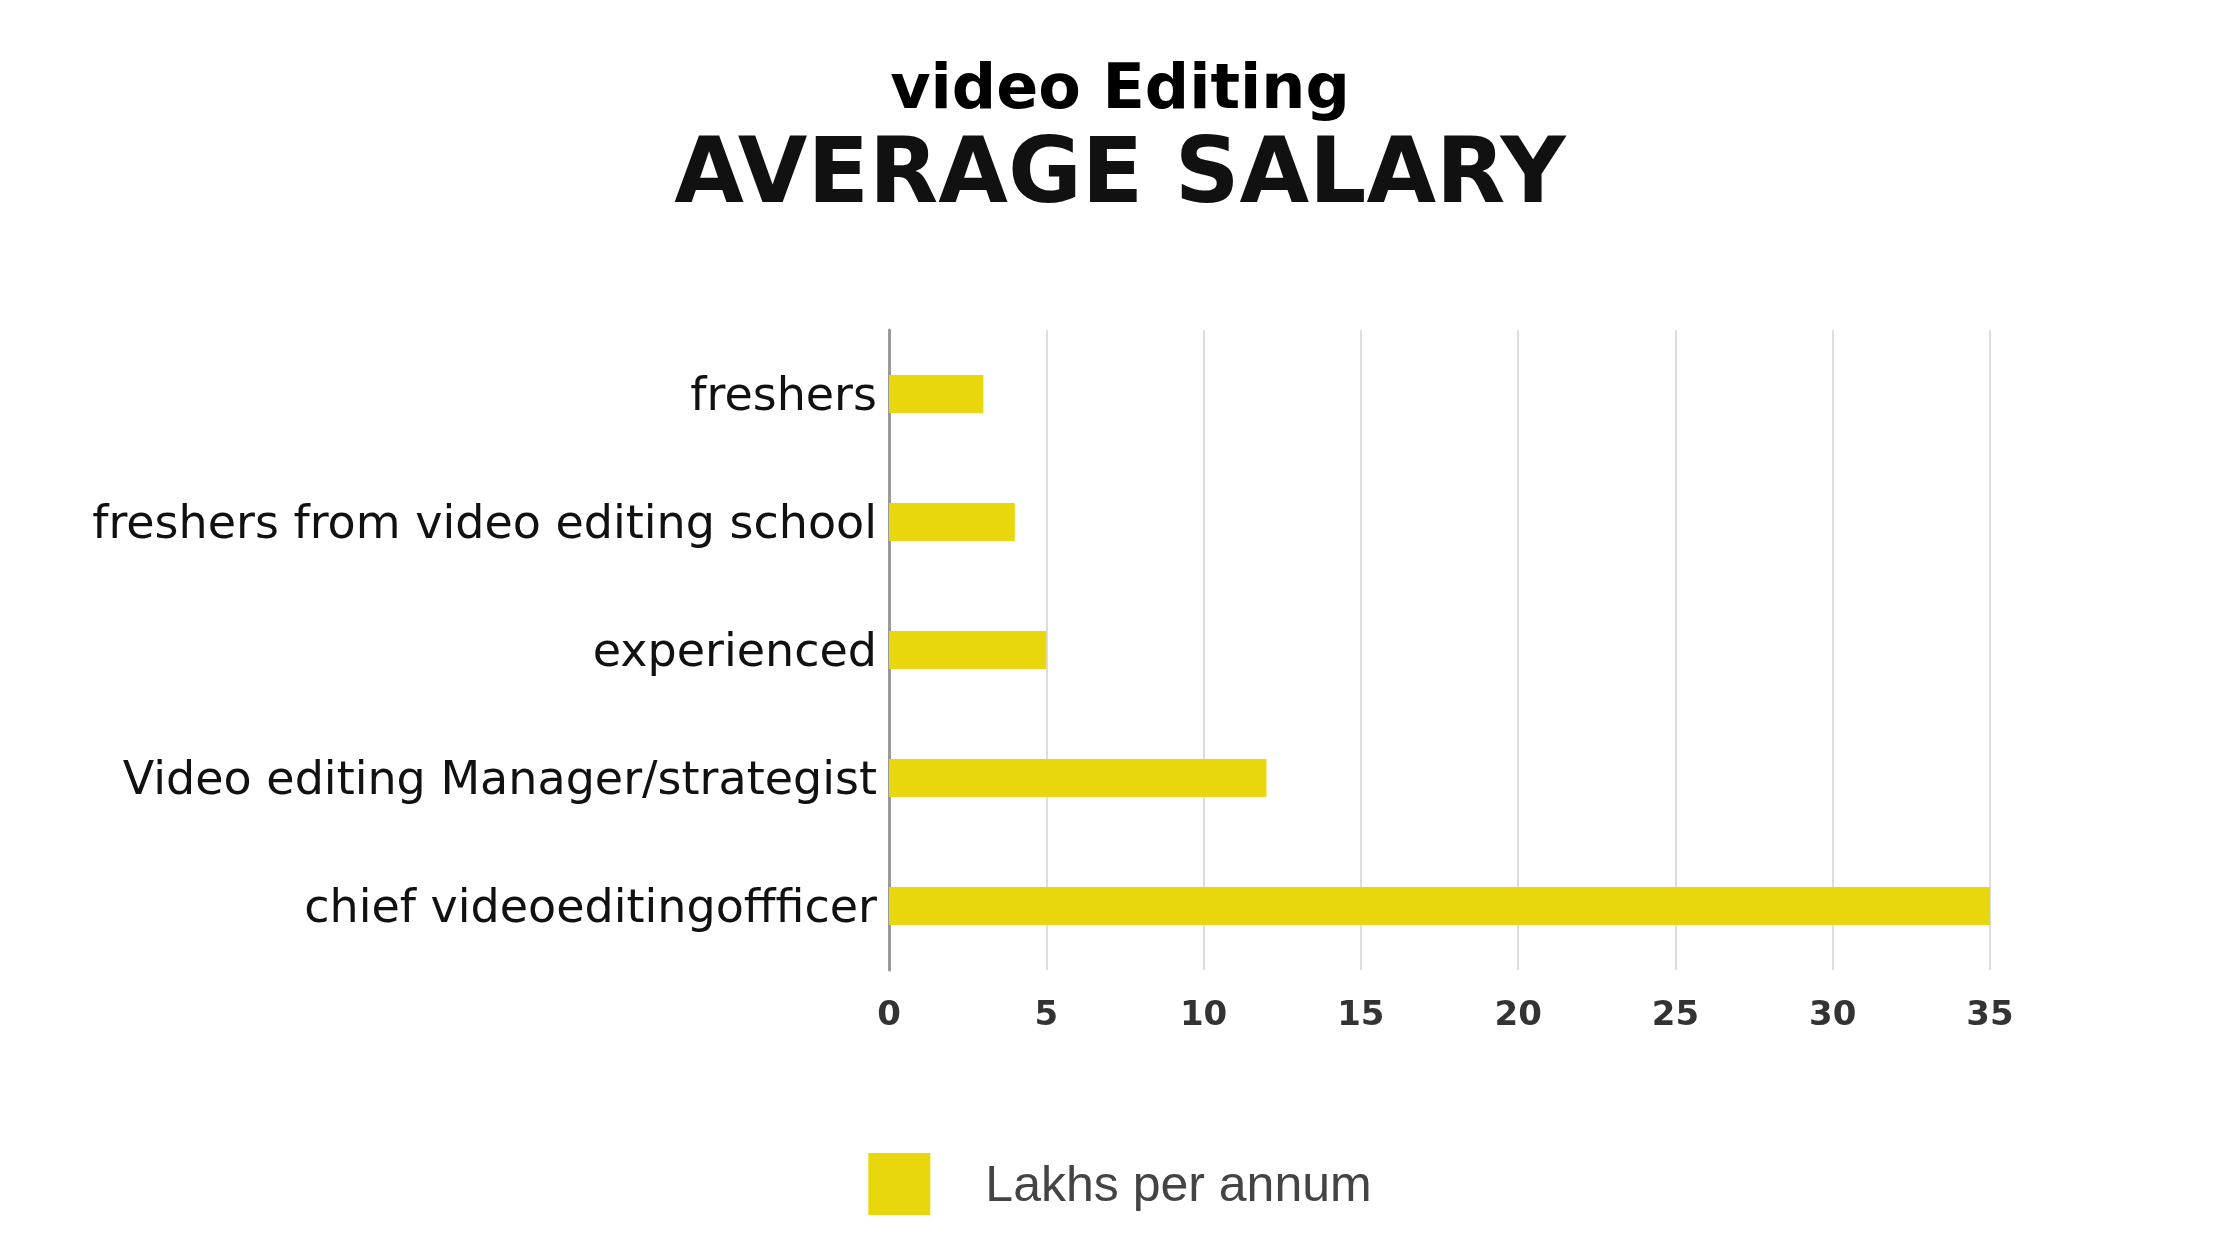 The image size is (2240, 1260). What do you see at coordinates (499, 778) in the screenshot?
I see `y-tick-label: Video editing Manager/strategist` at bounding box center [499, 778].